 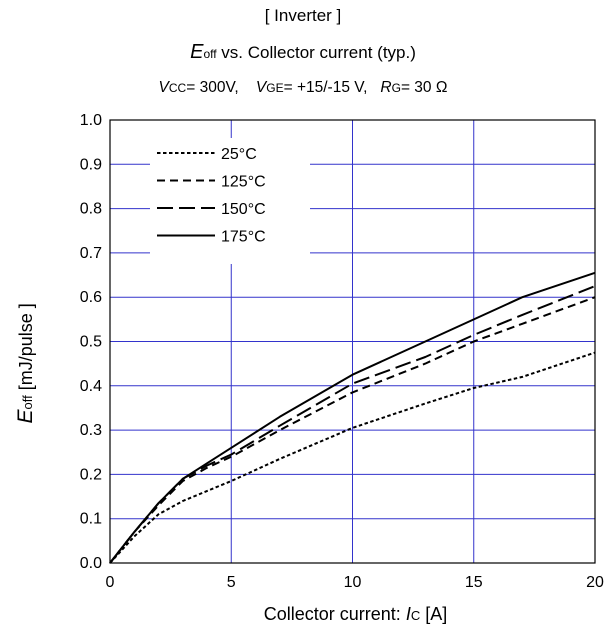 What do you see at coordinates (474, 582) in the screenshot?
I see `x-tick-label: 15` at bounding box center [474, 582].